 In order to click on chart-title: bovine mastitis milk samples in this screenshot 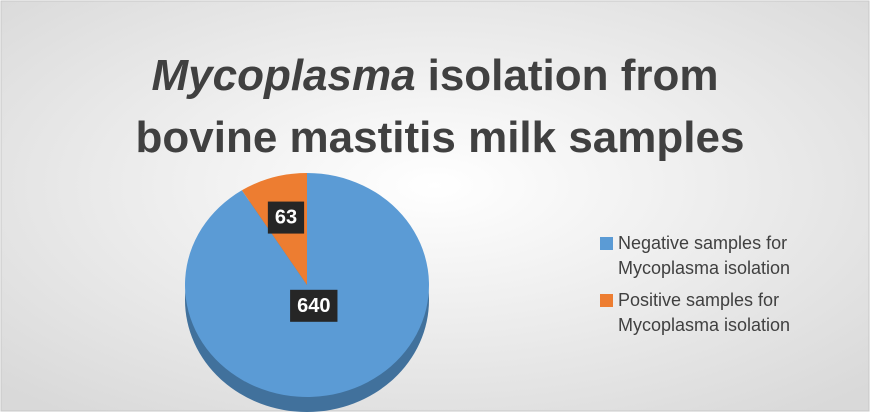, I will do `click(440, 137)`.